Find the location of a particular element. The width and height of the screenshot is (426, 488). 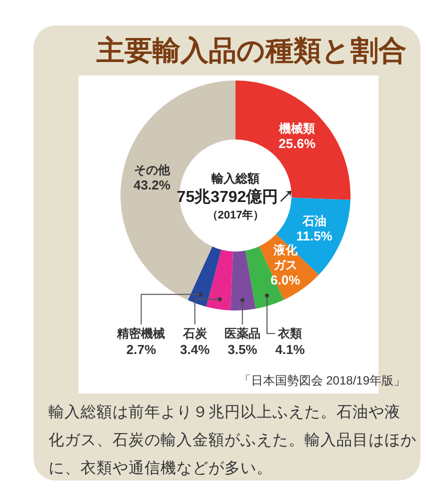

slice-label: 石油 is located at coordinates (313, 221).